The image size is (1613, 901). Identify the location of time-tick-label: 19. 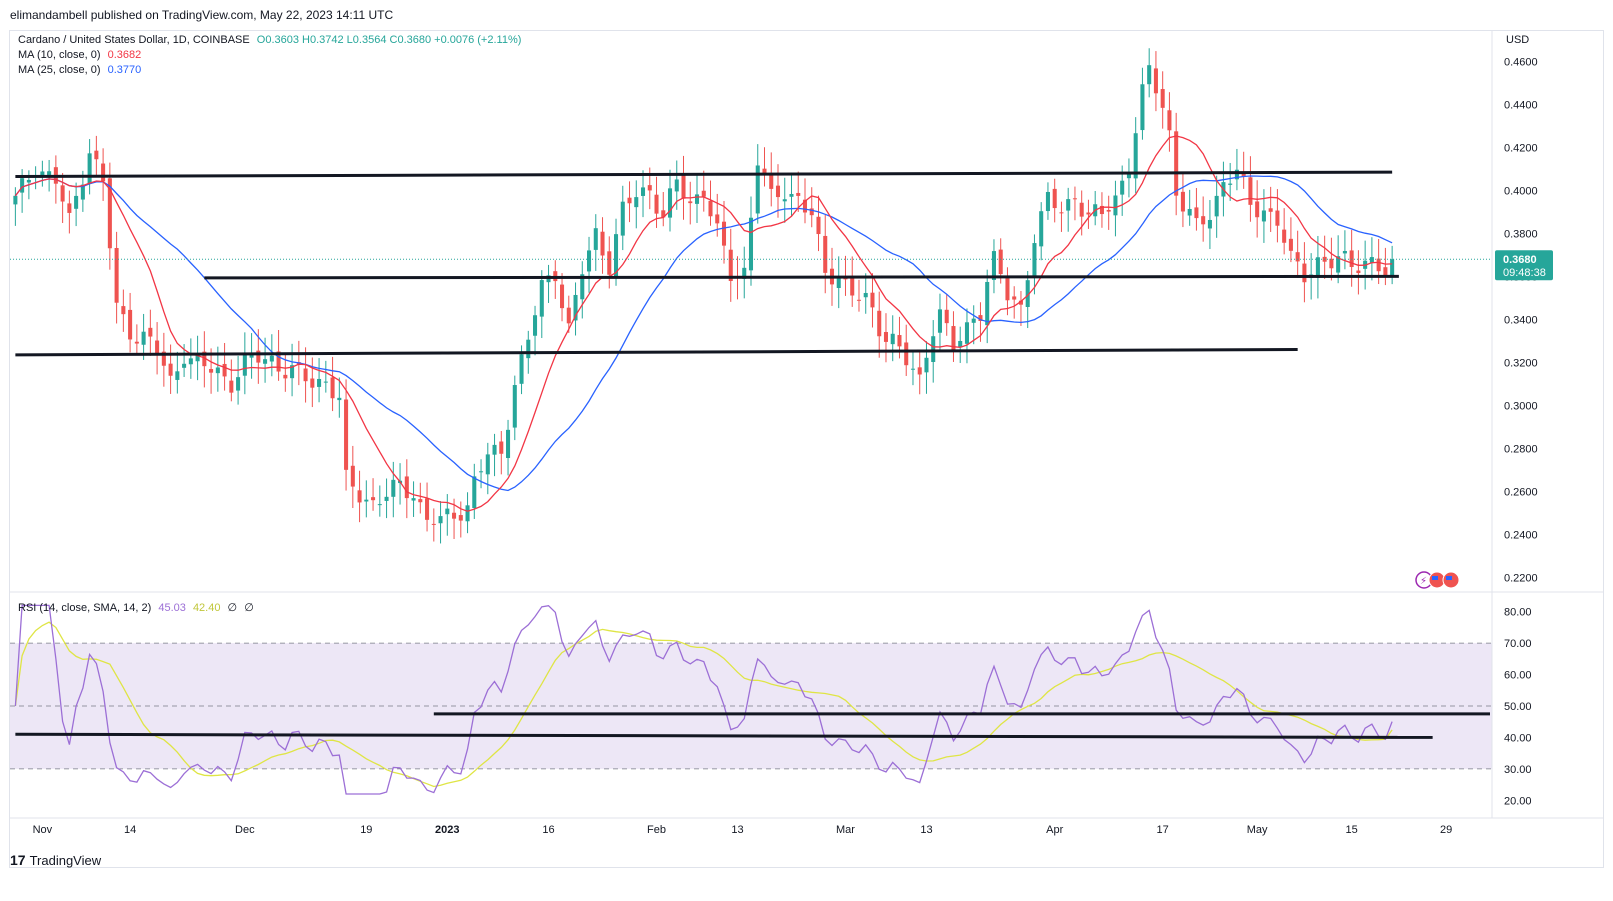
(366, 830).